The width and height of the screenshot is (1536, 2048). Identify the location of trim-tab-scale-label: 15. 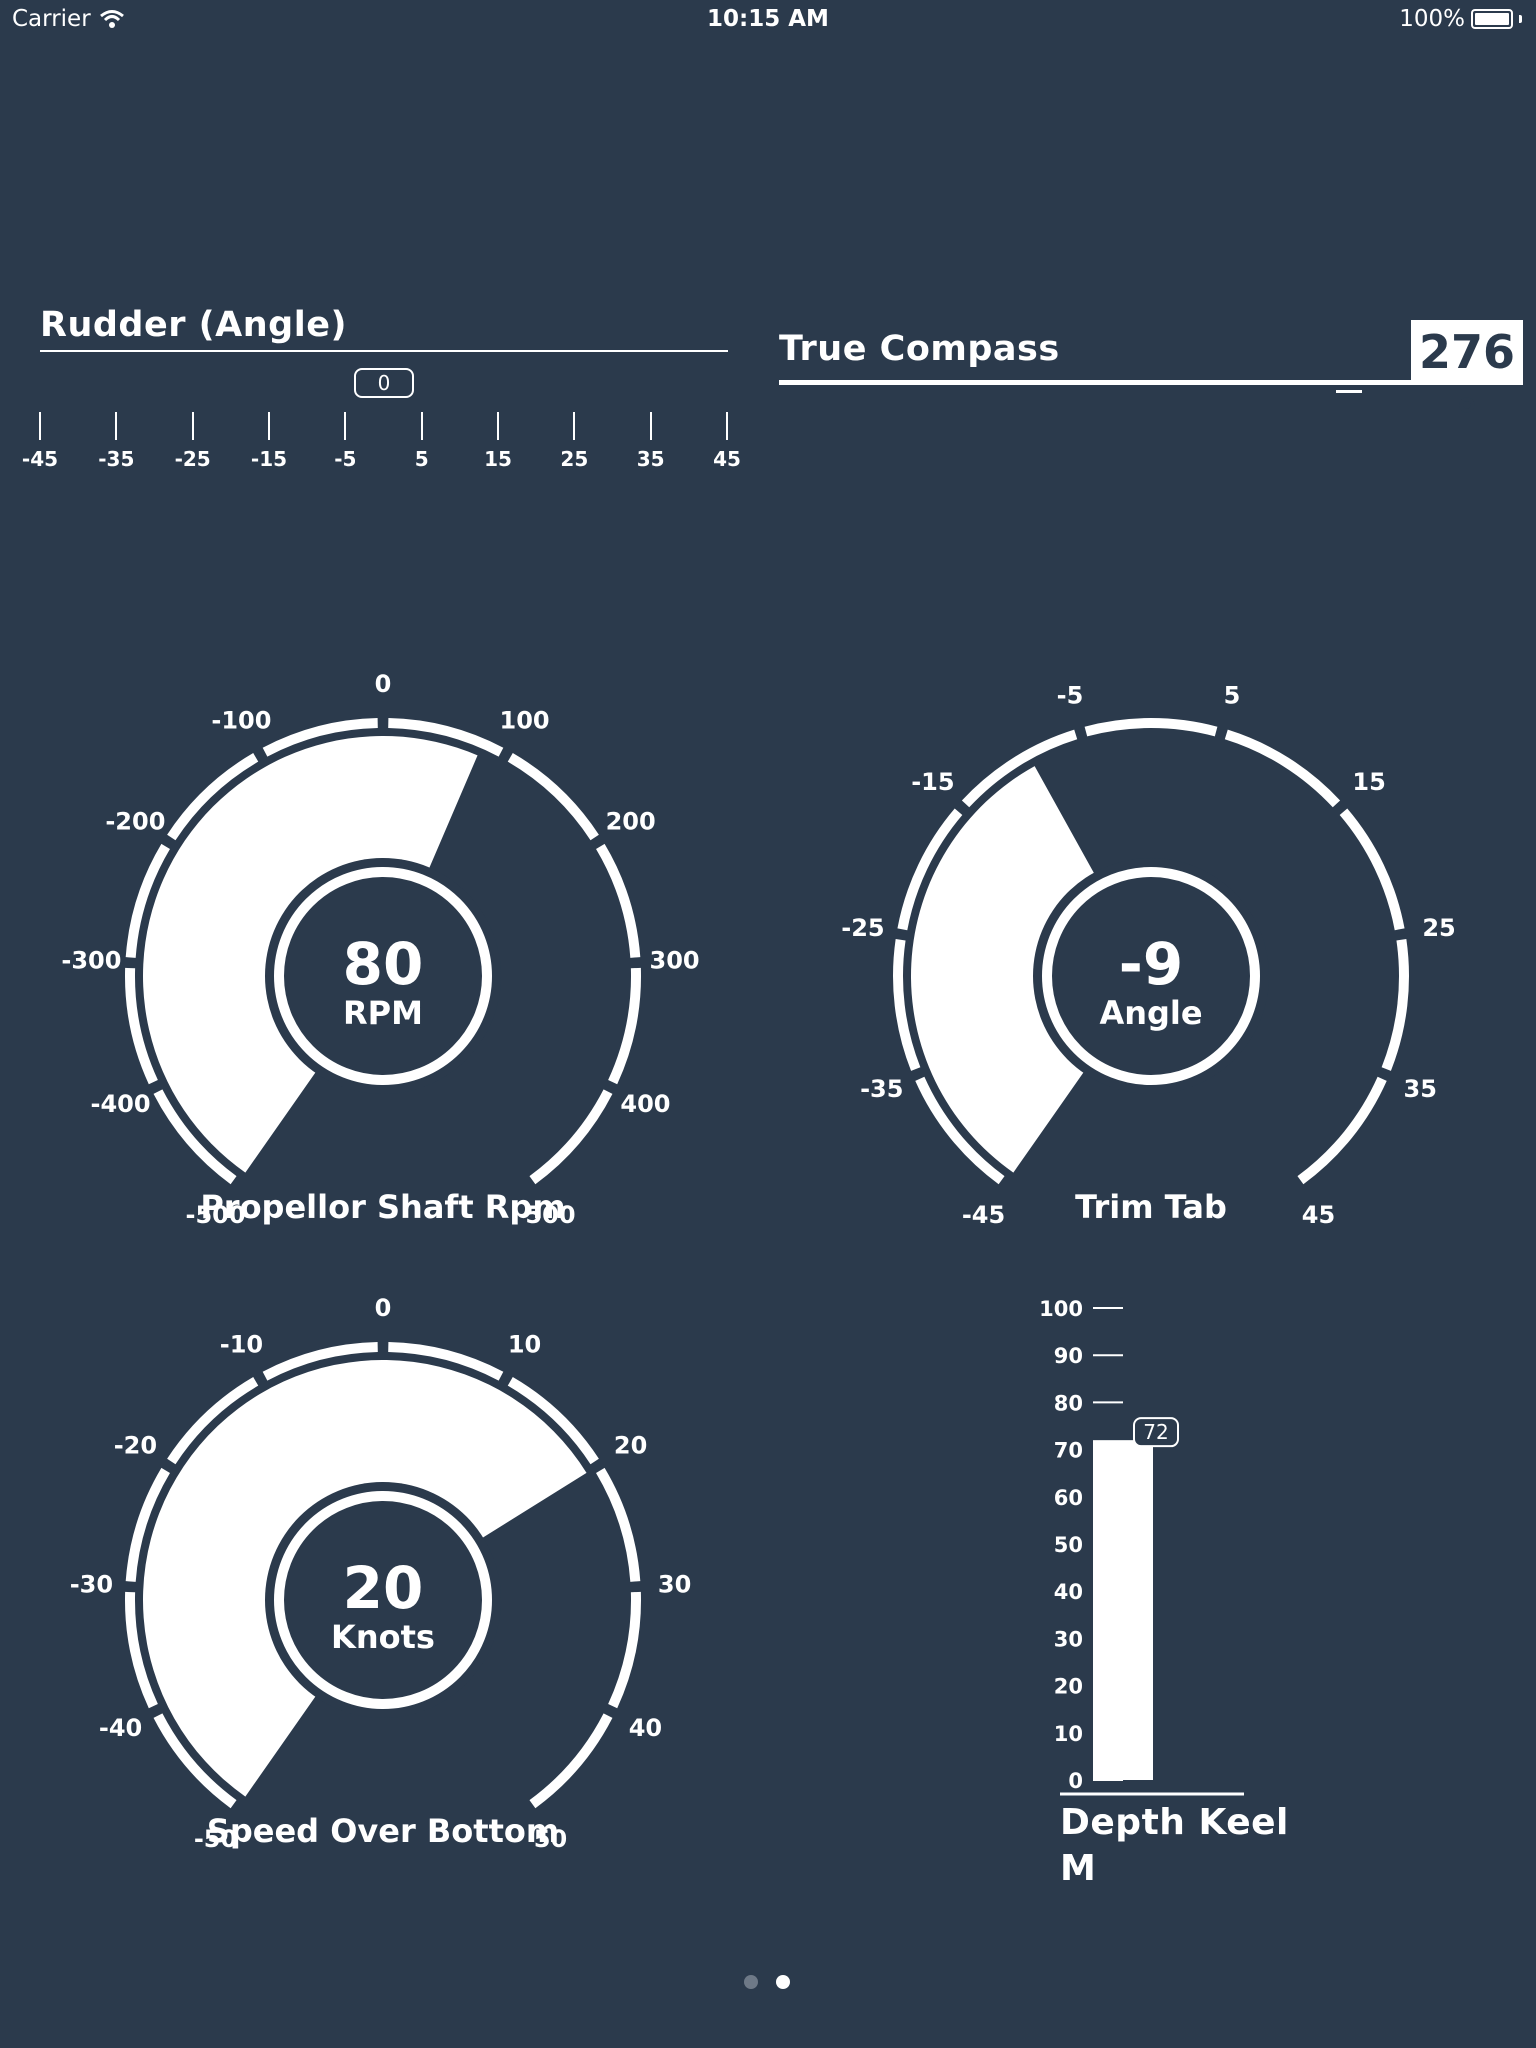
(1368, 782).